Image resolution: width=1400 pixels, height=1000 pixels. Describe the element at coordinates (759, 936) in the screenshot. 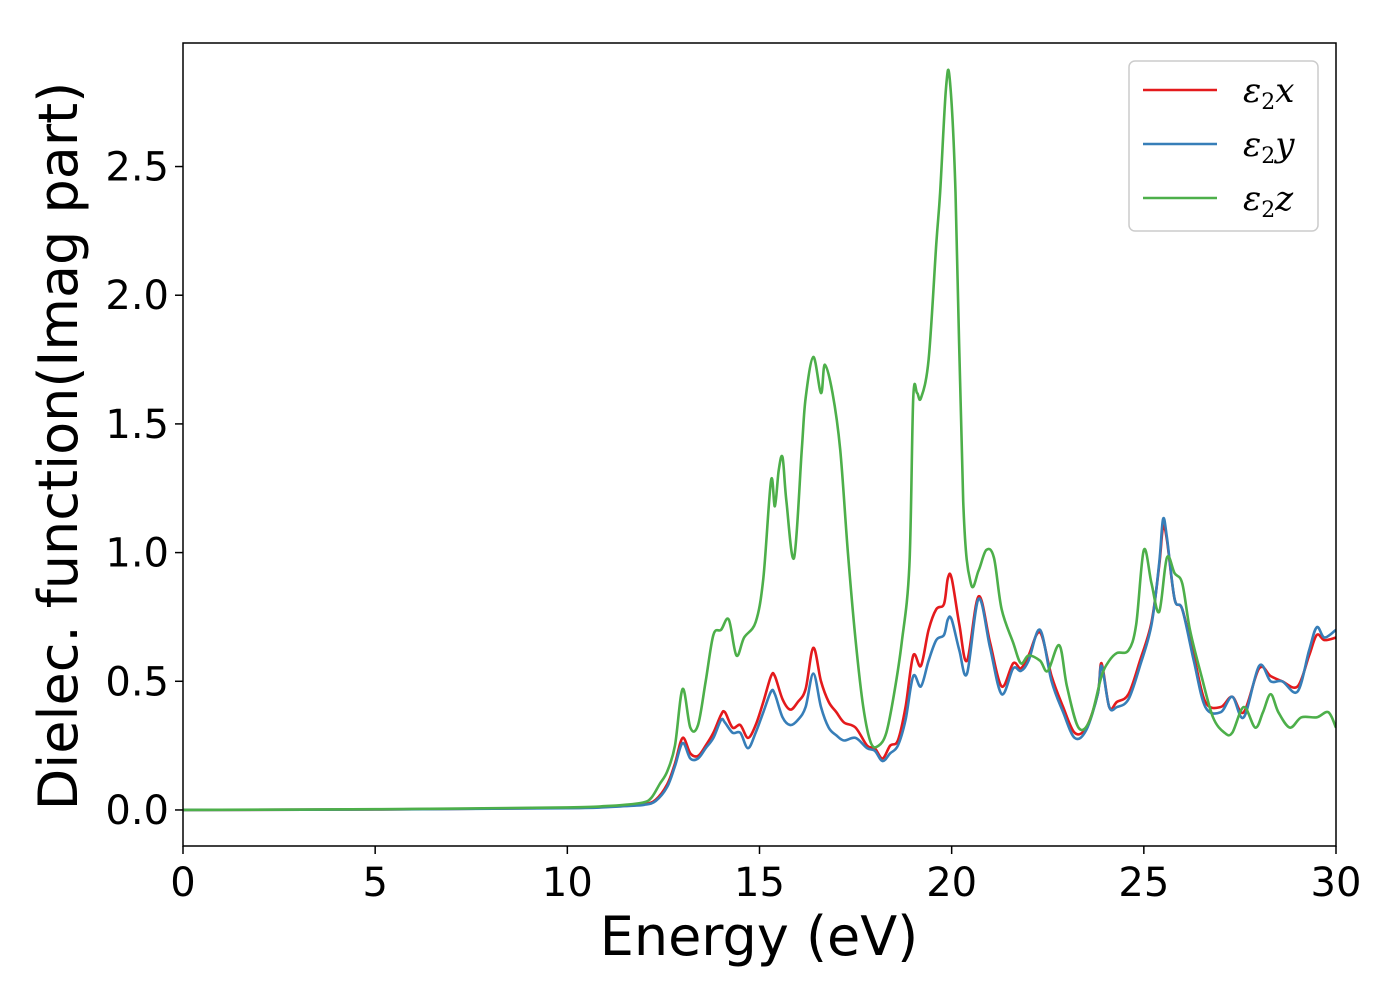

I see `x-axis-label: Energy (eV)` at that location.